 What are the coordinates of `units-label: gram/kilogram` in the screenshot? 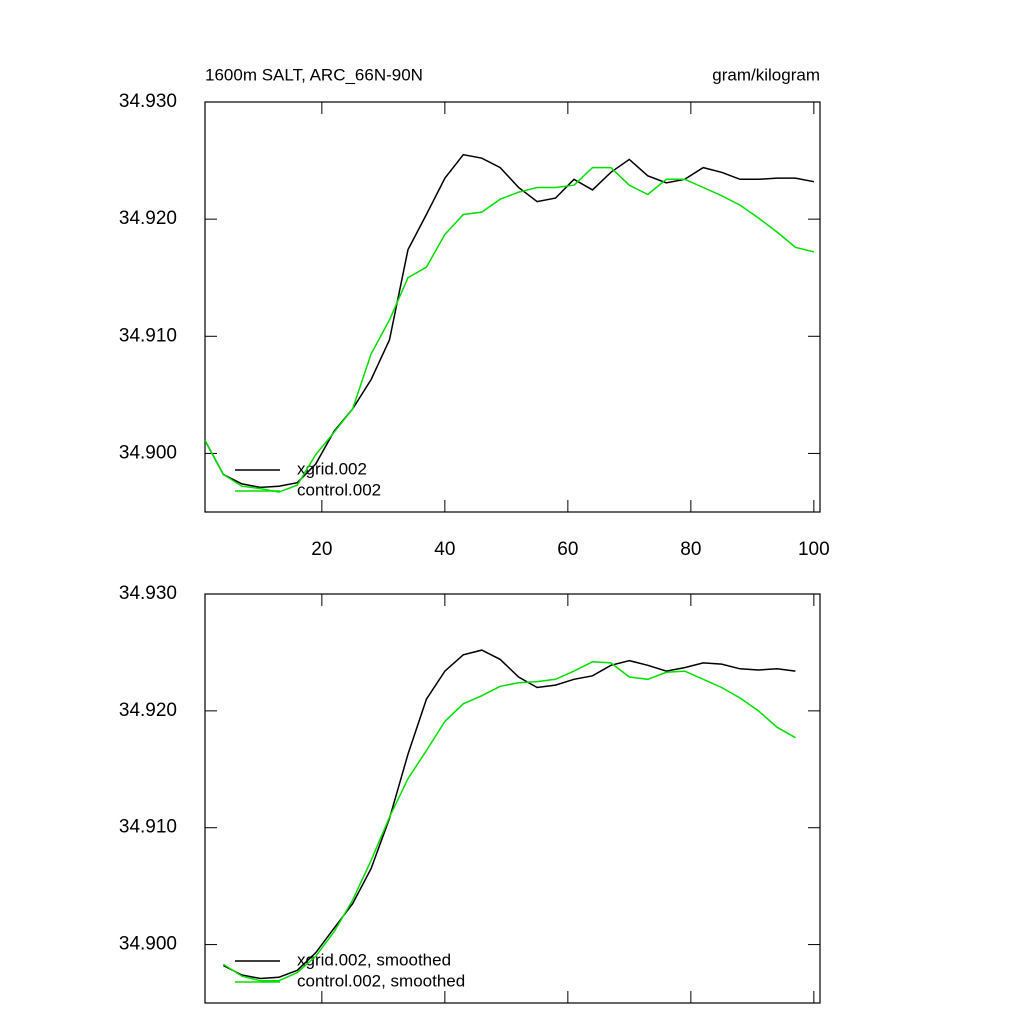 It's located at (766, 74).